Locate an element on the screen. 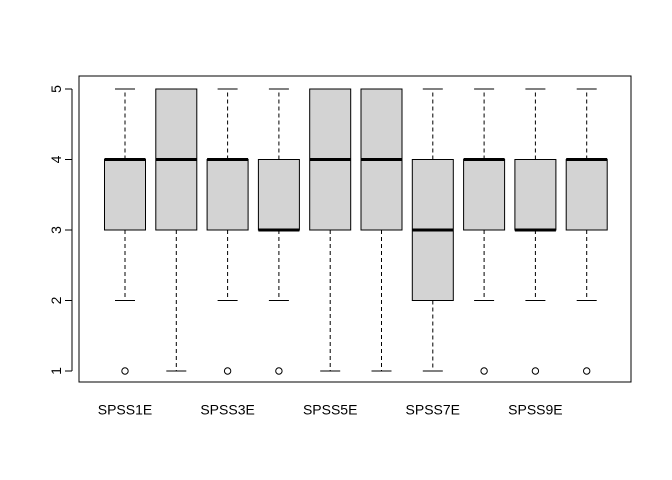  x-tick-label: SPSS7E is located at coordinates (433, 410).